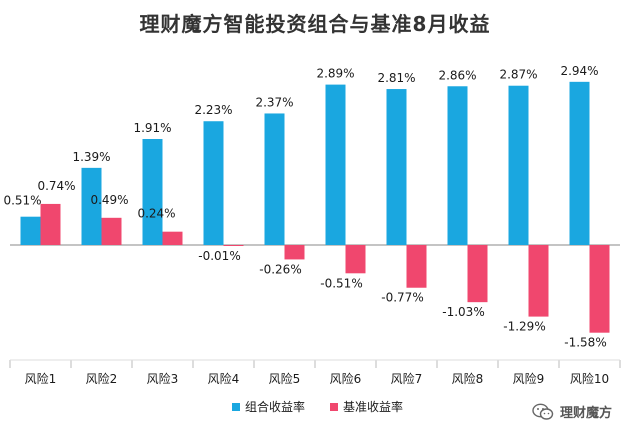  Describe the element at coordinates (274, 102) in the screenshot. I see `portfolio-value-label-5: 2.37%` at that location.